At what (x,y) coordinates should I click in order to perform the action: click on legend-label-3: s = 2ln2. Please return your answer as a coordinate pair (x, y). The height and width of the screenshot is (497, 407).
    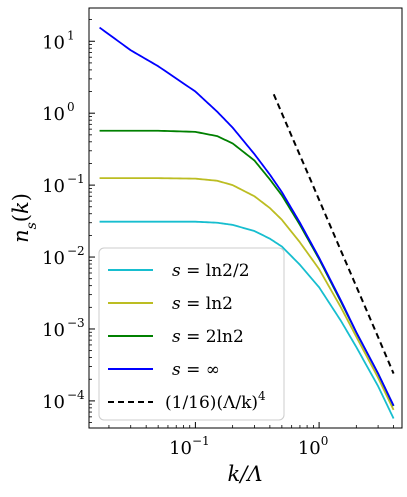
    Looking at the image, I should click on (208, 337).